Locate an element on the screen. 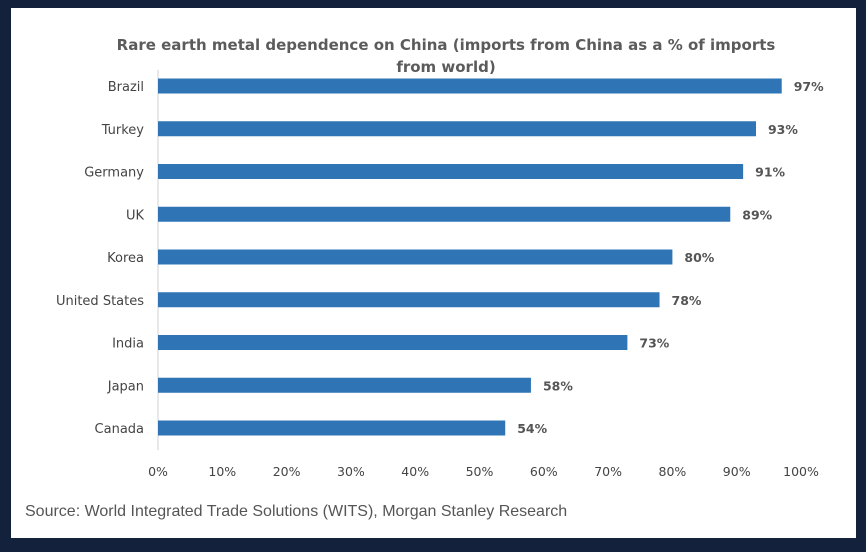  x-tick-label: 50% is located at coordinates (480, 471).